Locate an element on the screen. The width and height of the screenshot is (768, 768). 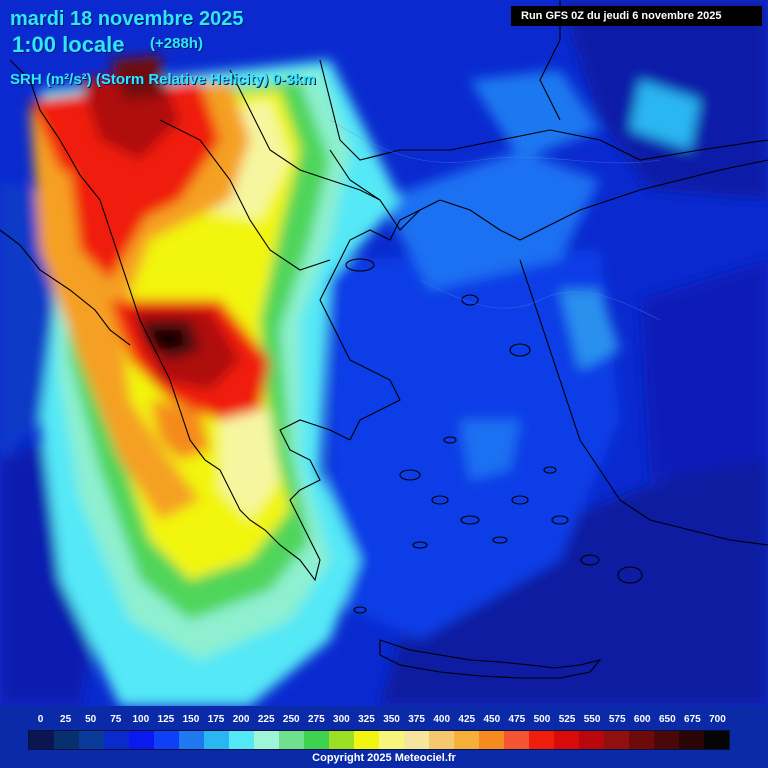
legend-label: 575 is located at coordinates (617, 719).